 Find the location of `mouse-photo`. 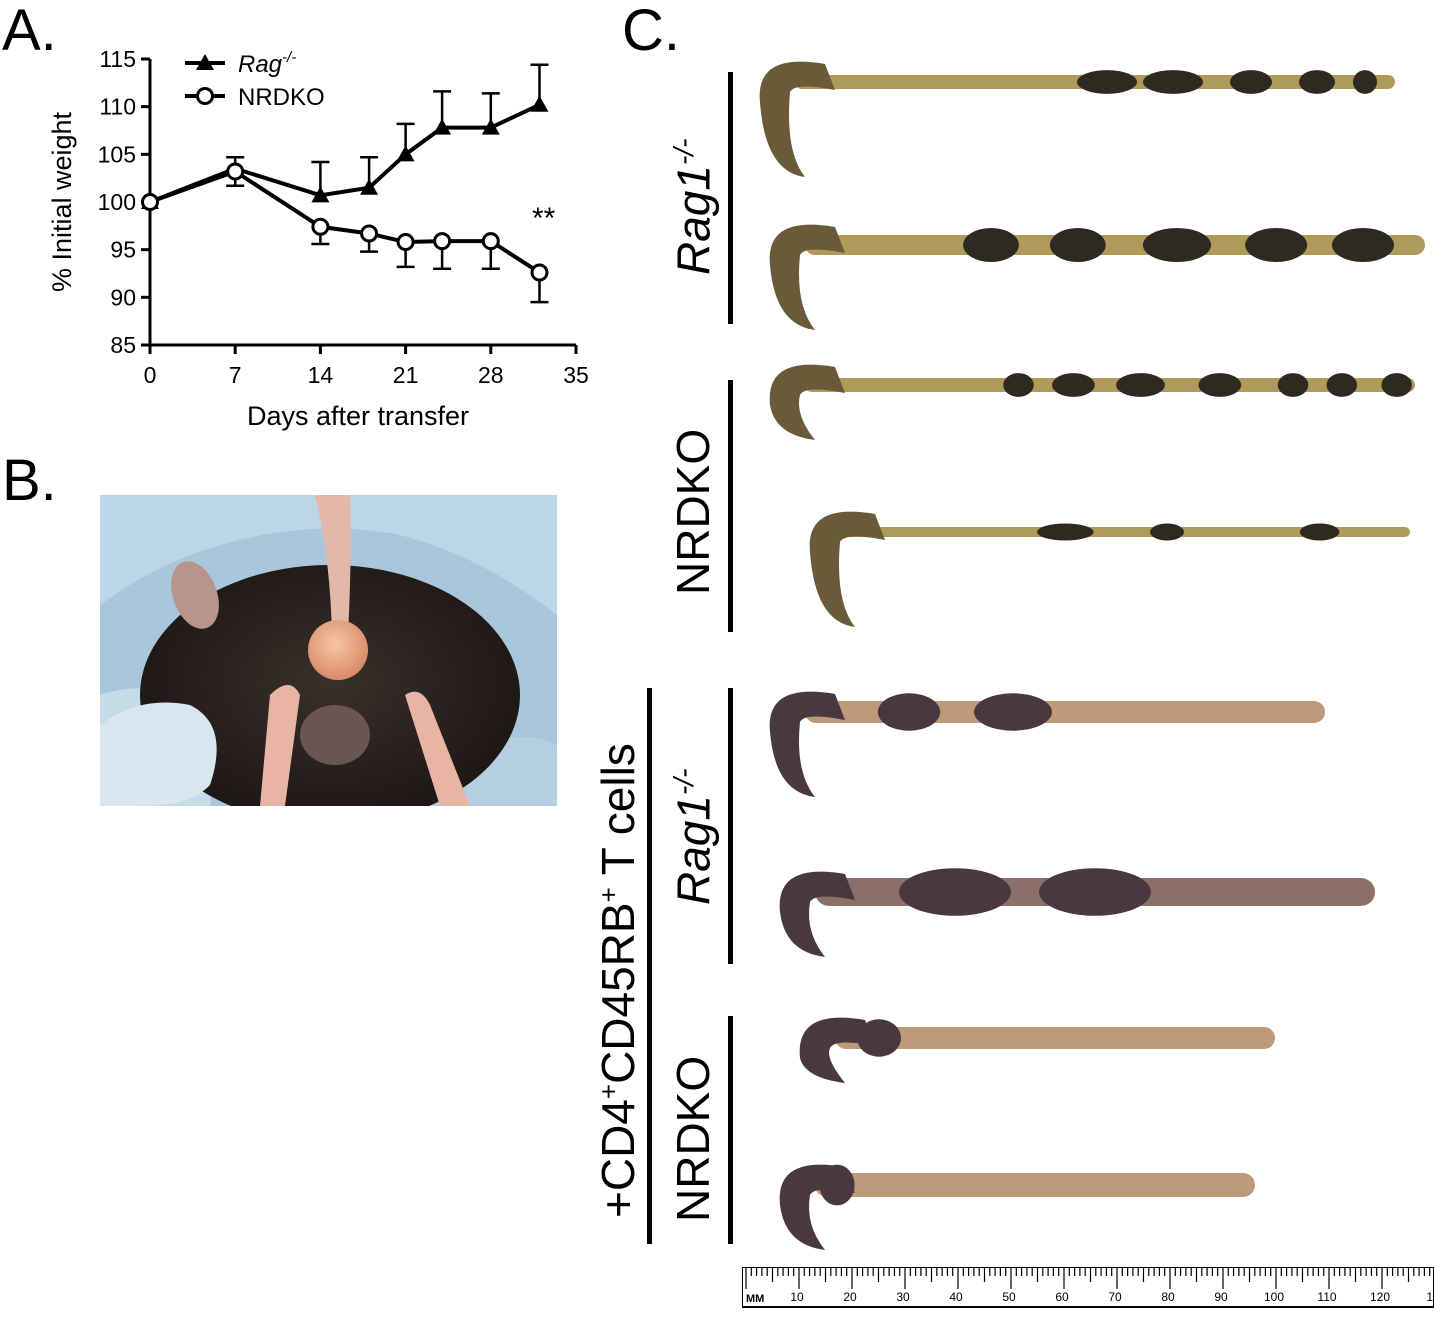

mouse-photo is located at coordinates (328, 650).